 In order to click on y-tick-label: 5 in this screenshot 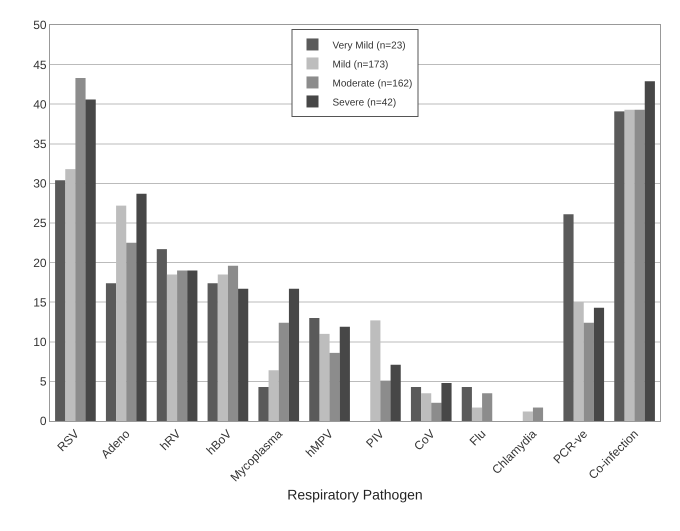, I will do `click(43, 381)`.